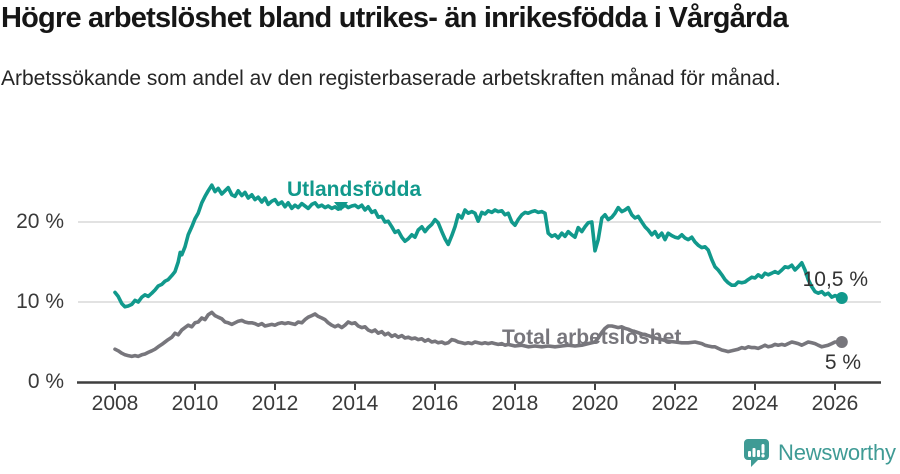 The height and width of the screenshot is (474, 900). I want to click on x-tick-label: 2008, so click(115, 403).